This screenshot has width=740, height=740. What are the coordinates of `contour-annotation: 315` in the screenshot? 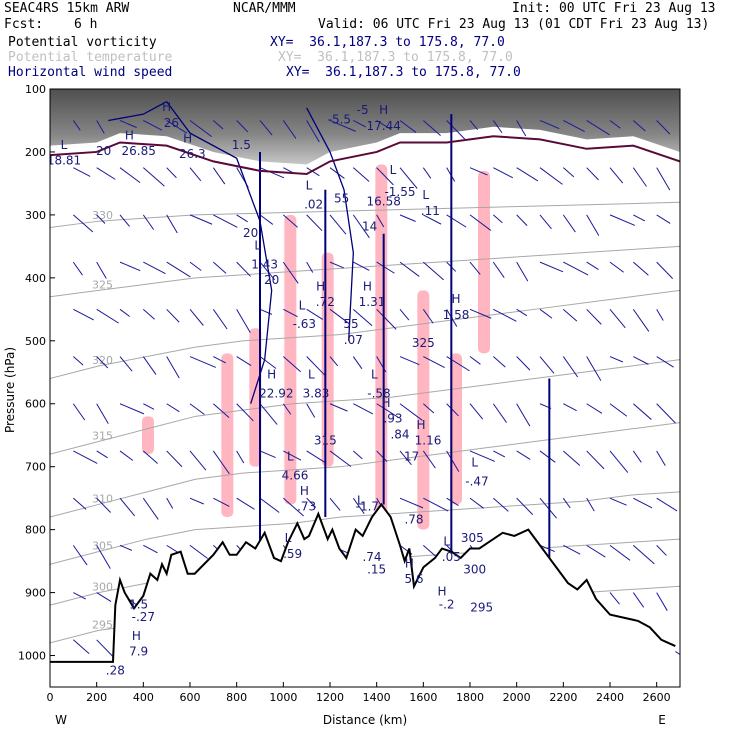 It's located at (325, 441).